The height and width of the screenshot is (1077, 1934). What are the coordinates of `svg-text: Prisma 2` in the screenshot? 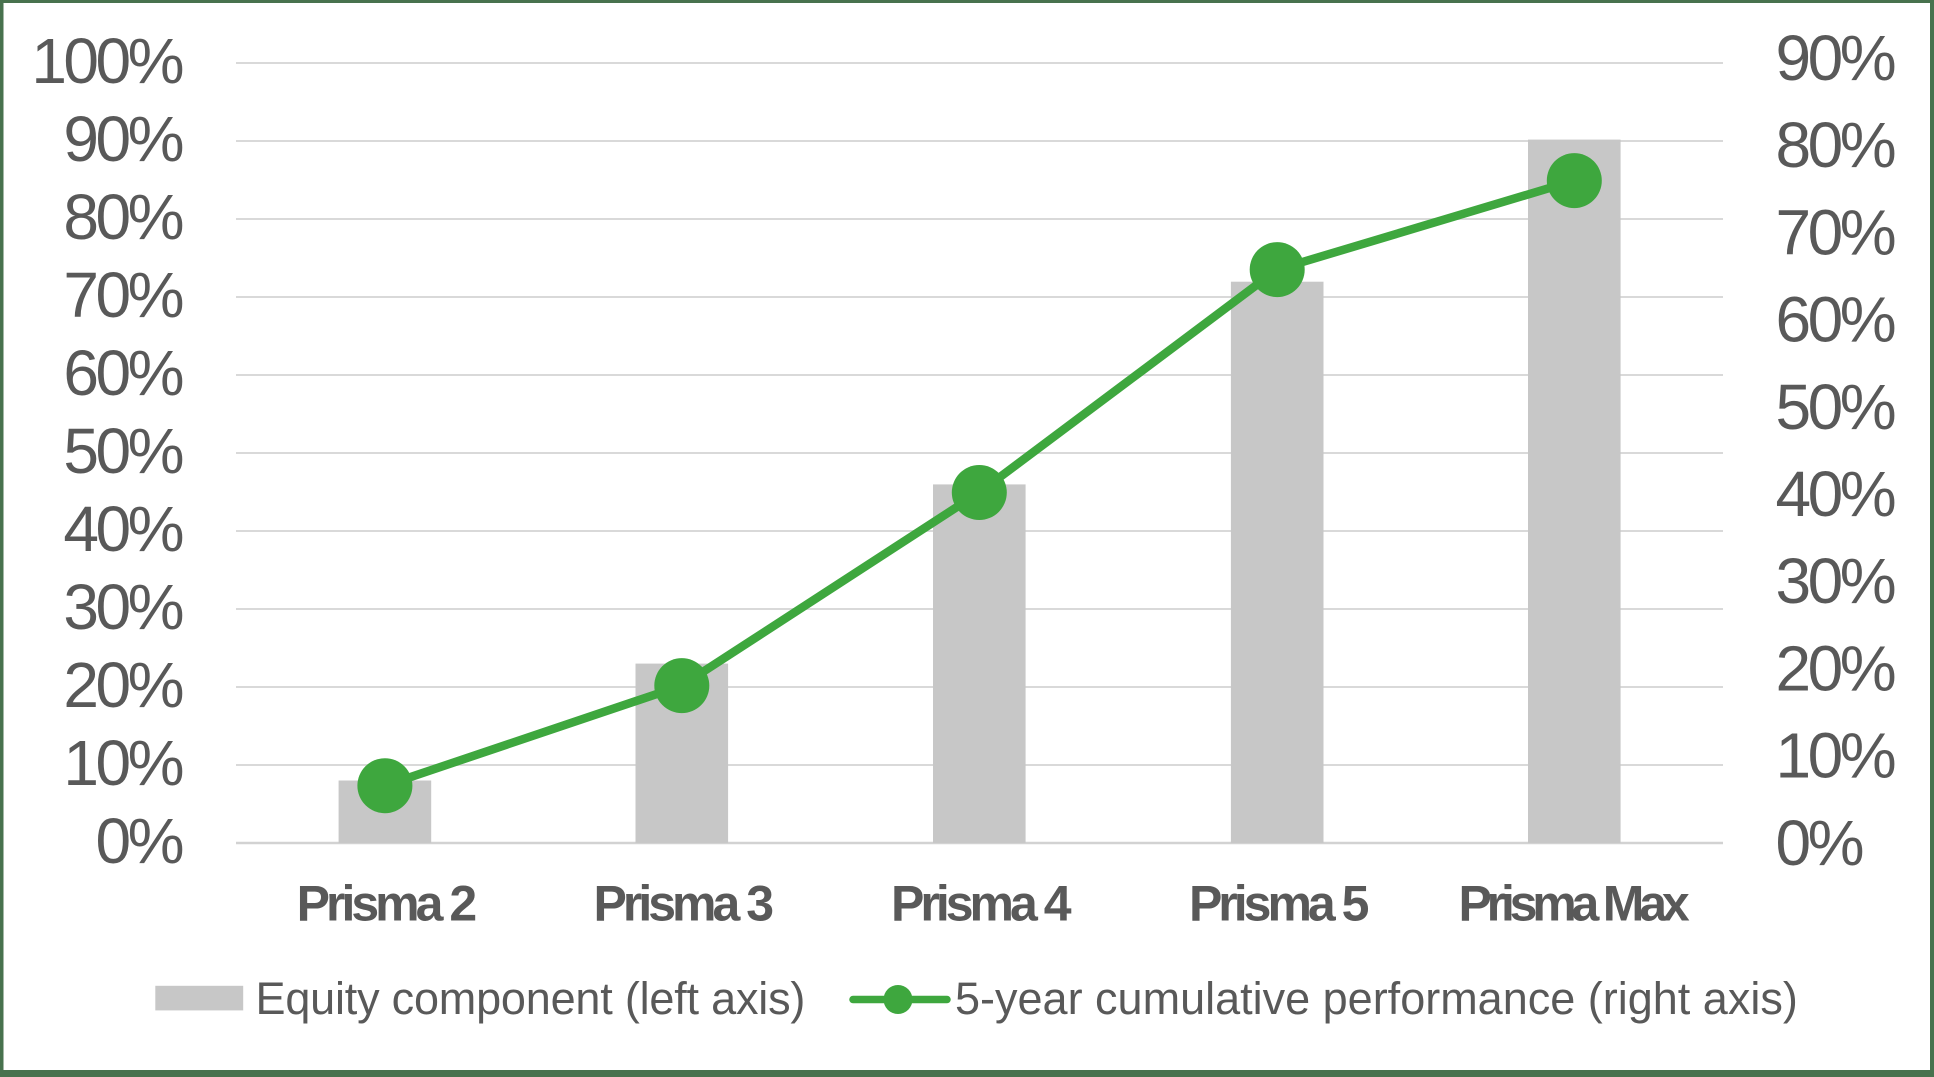 It's located at (386, 904).